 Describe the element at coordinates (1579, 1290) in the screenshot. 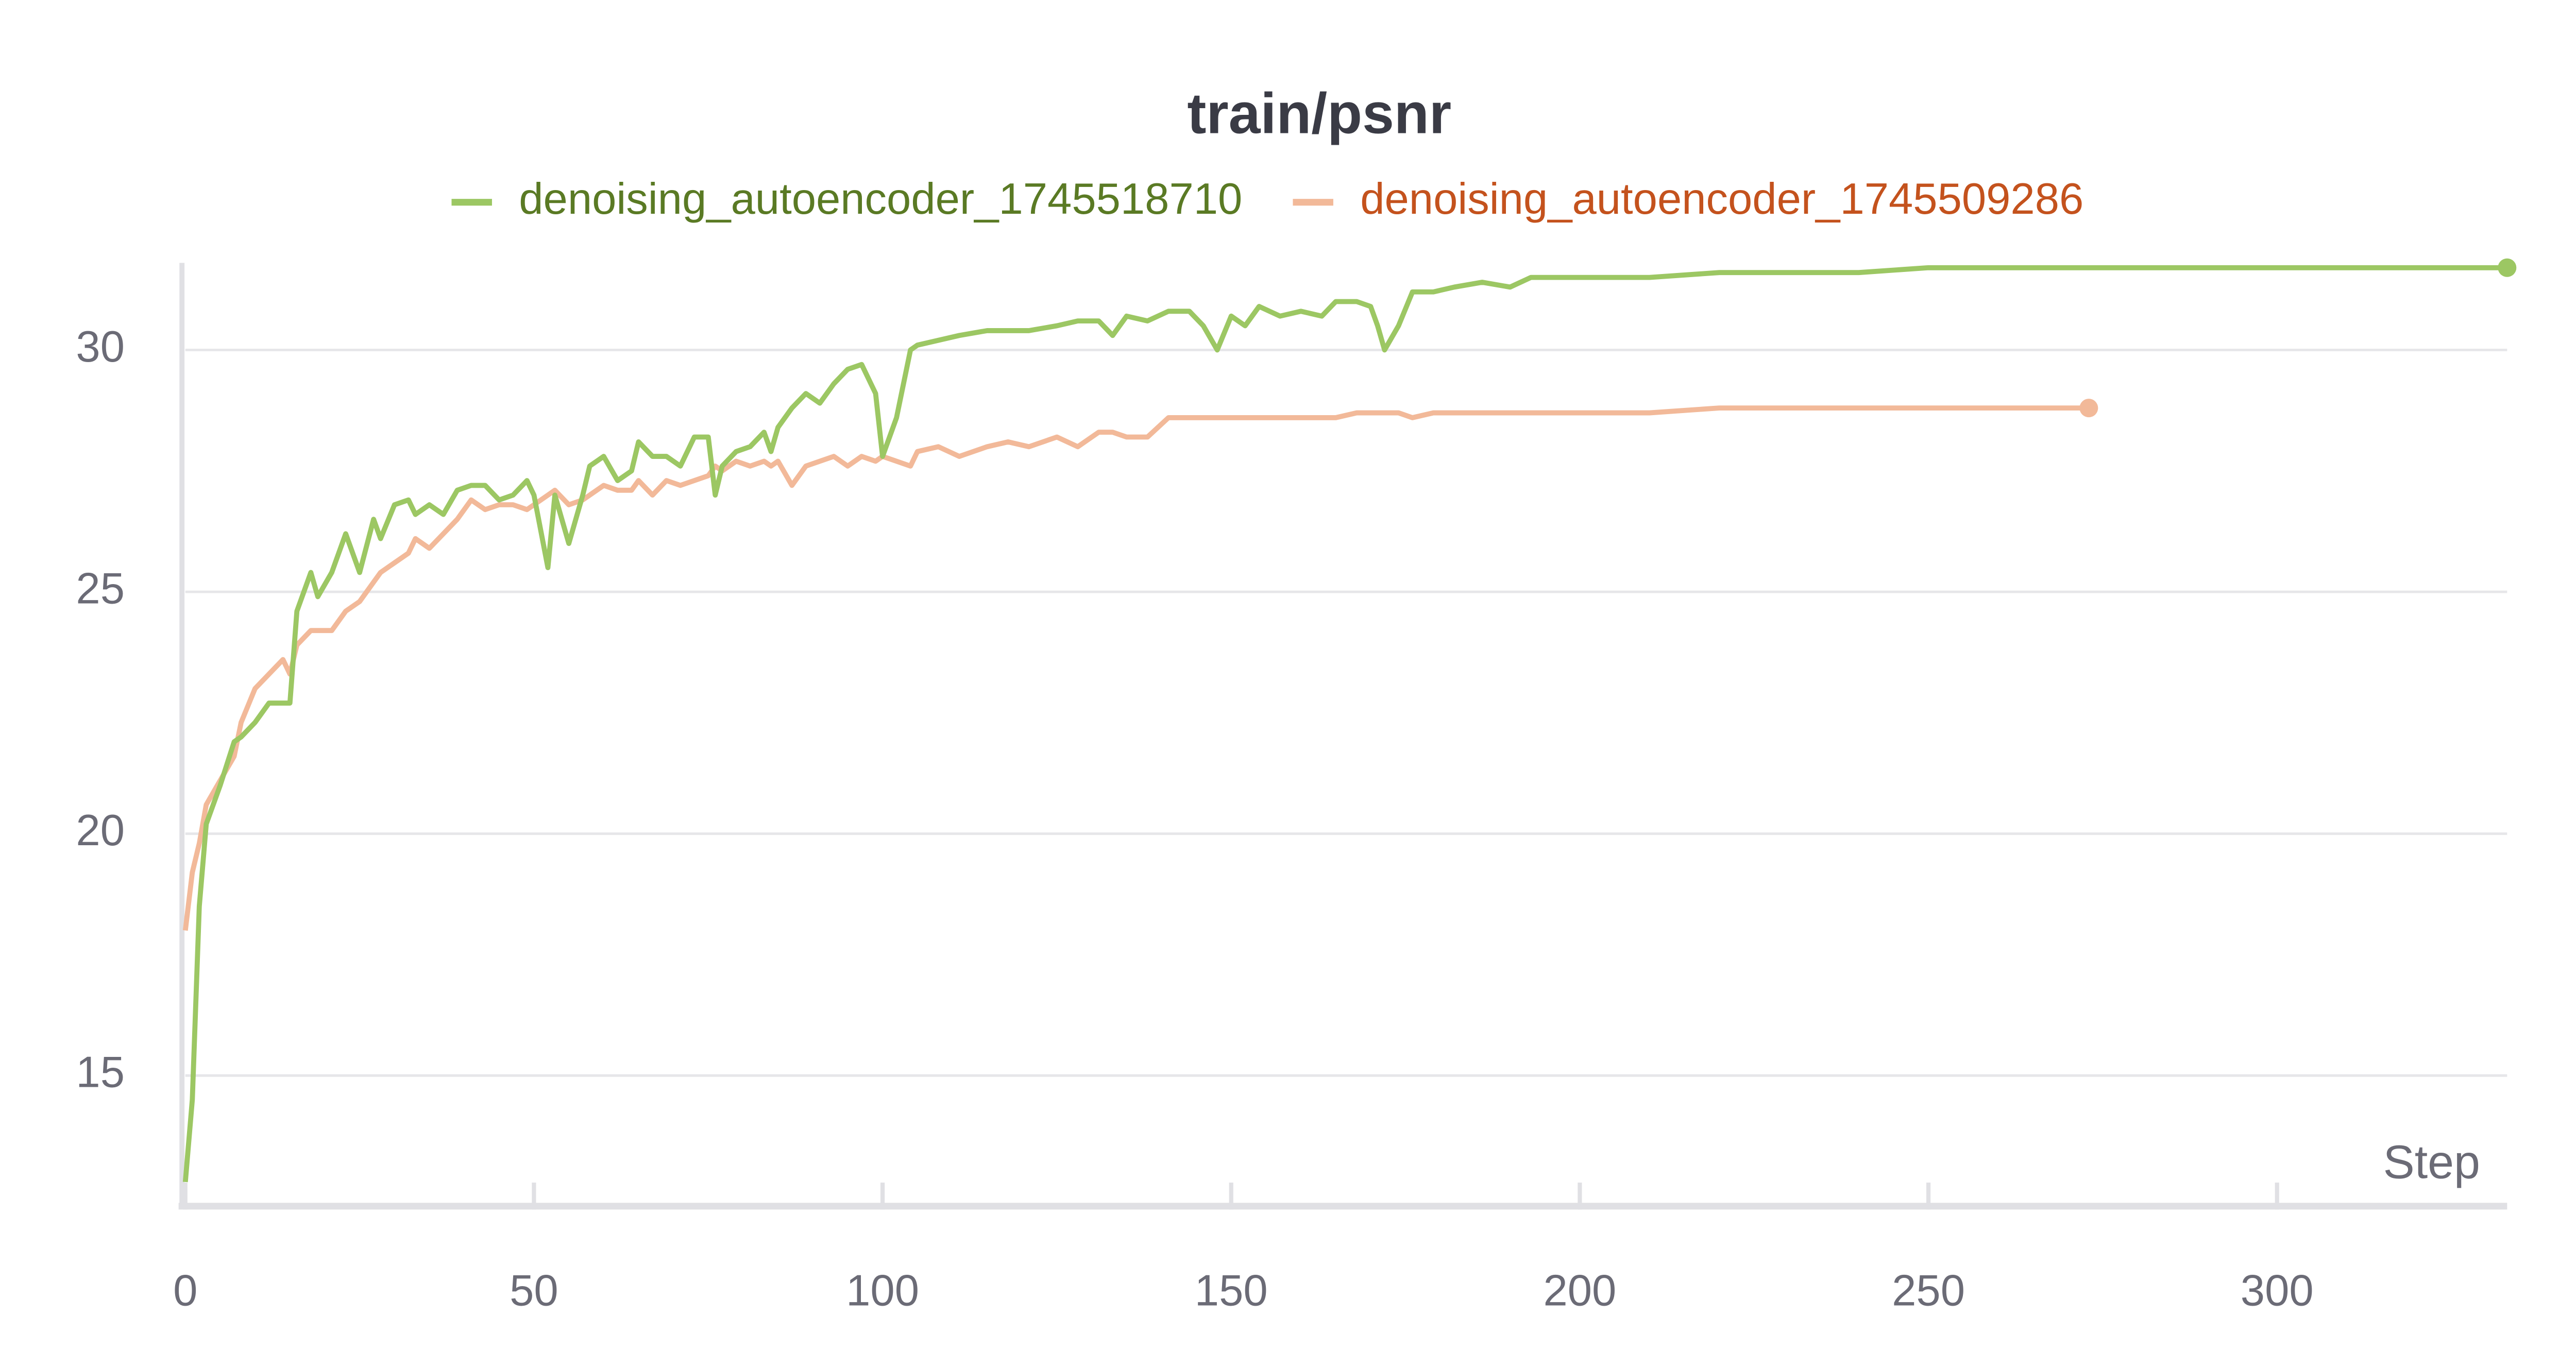

I see `x-tick-label: 200` at that location.